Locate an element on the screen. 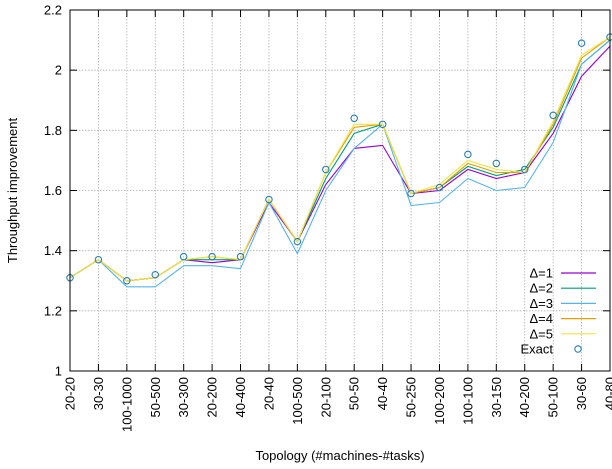  x-tick-label: 20-20 is located at coordinates (70, 393).